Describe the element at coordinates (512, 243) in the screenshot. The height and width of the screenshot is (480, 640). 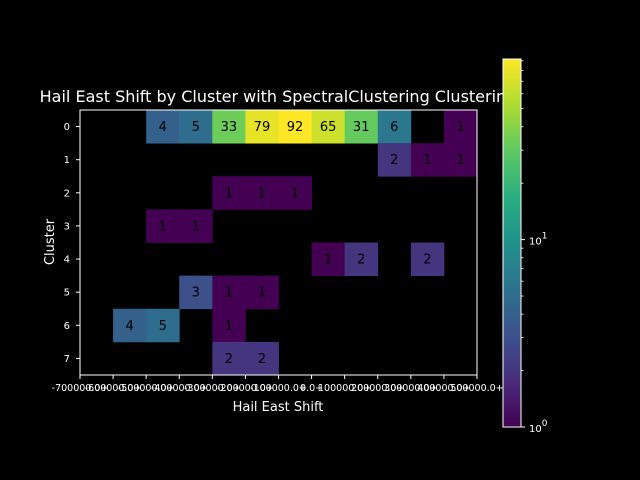
I see `colorbar` at that location.